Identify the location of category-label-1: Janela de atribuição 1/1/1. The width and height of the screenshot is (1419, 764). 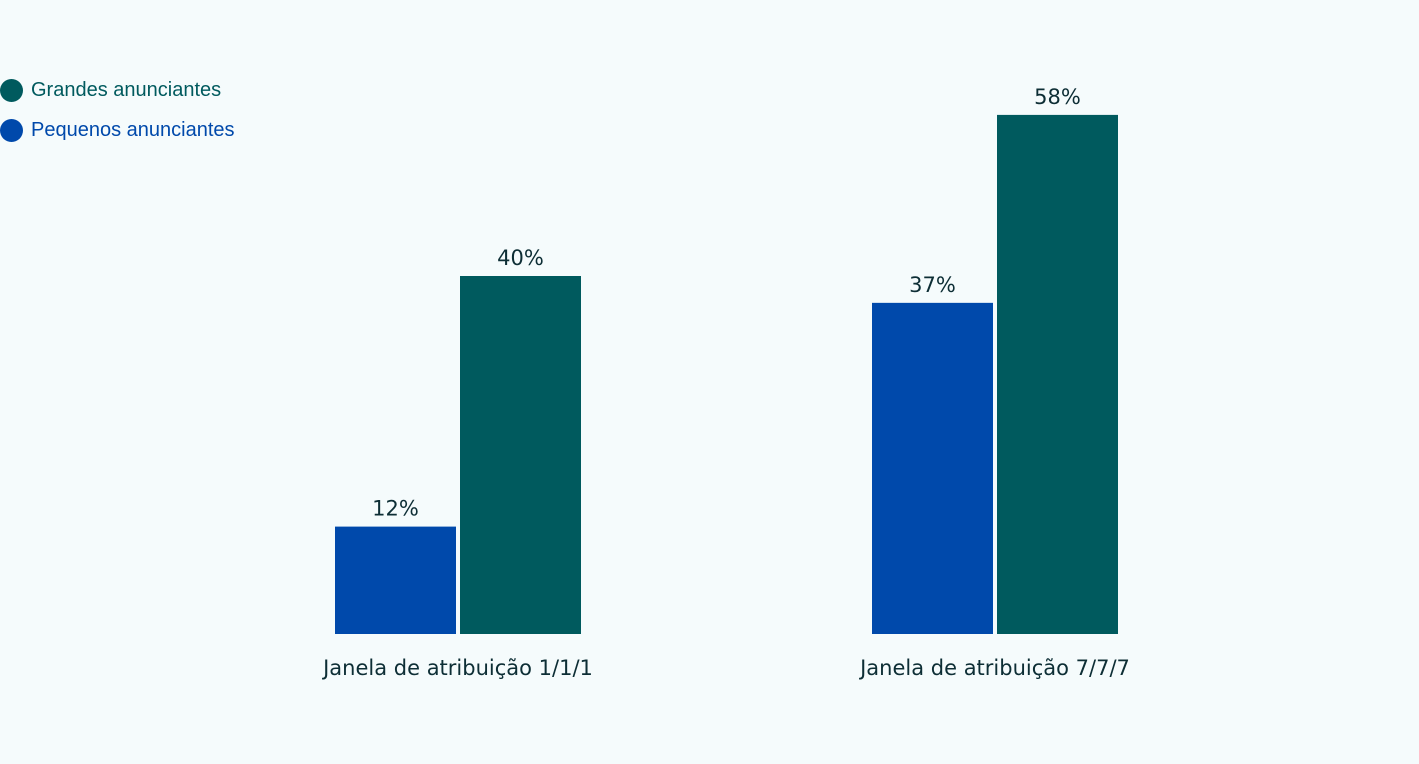
(457, 668).